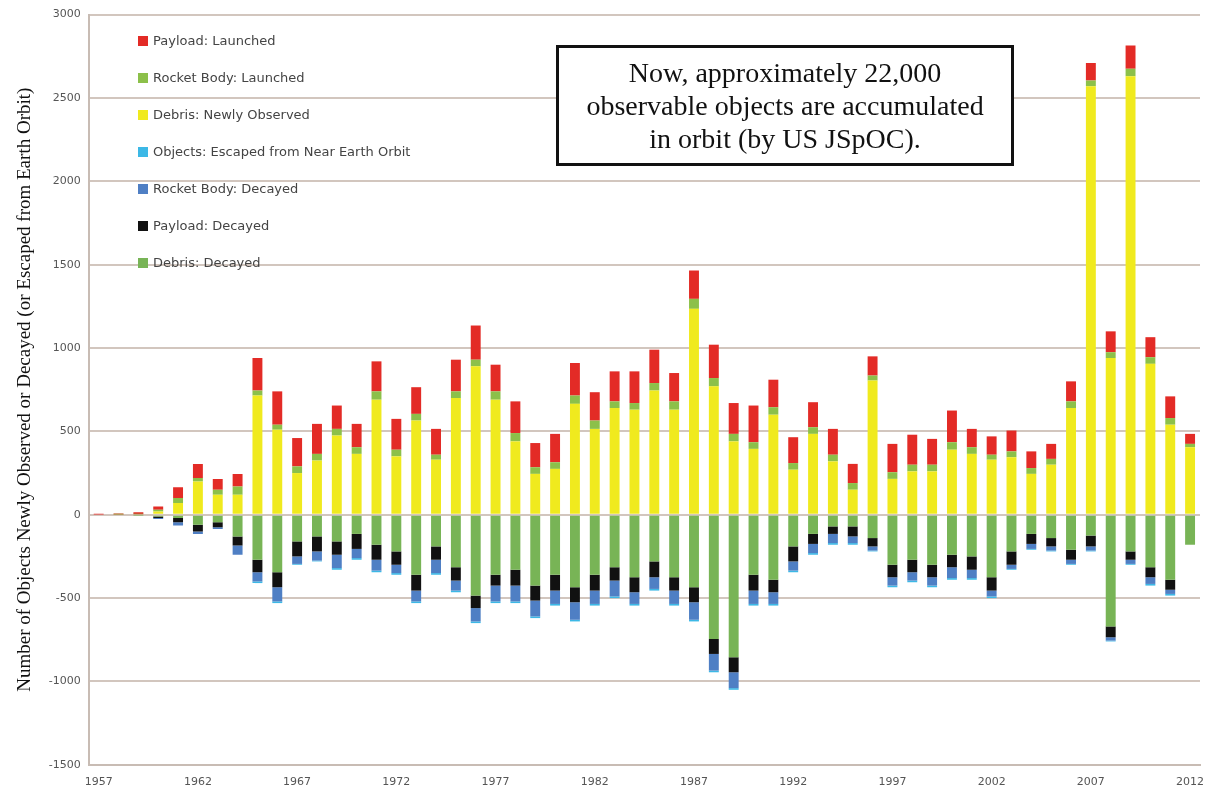  What do you see at coordinates (68, 597) in the screenshot?
I see `y-tick-label: -500` at bounding box center [68, 597].